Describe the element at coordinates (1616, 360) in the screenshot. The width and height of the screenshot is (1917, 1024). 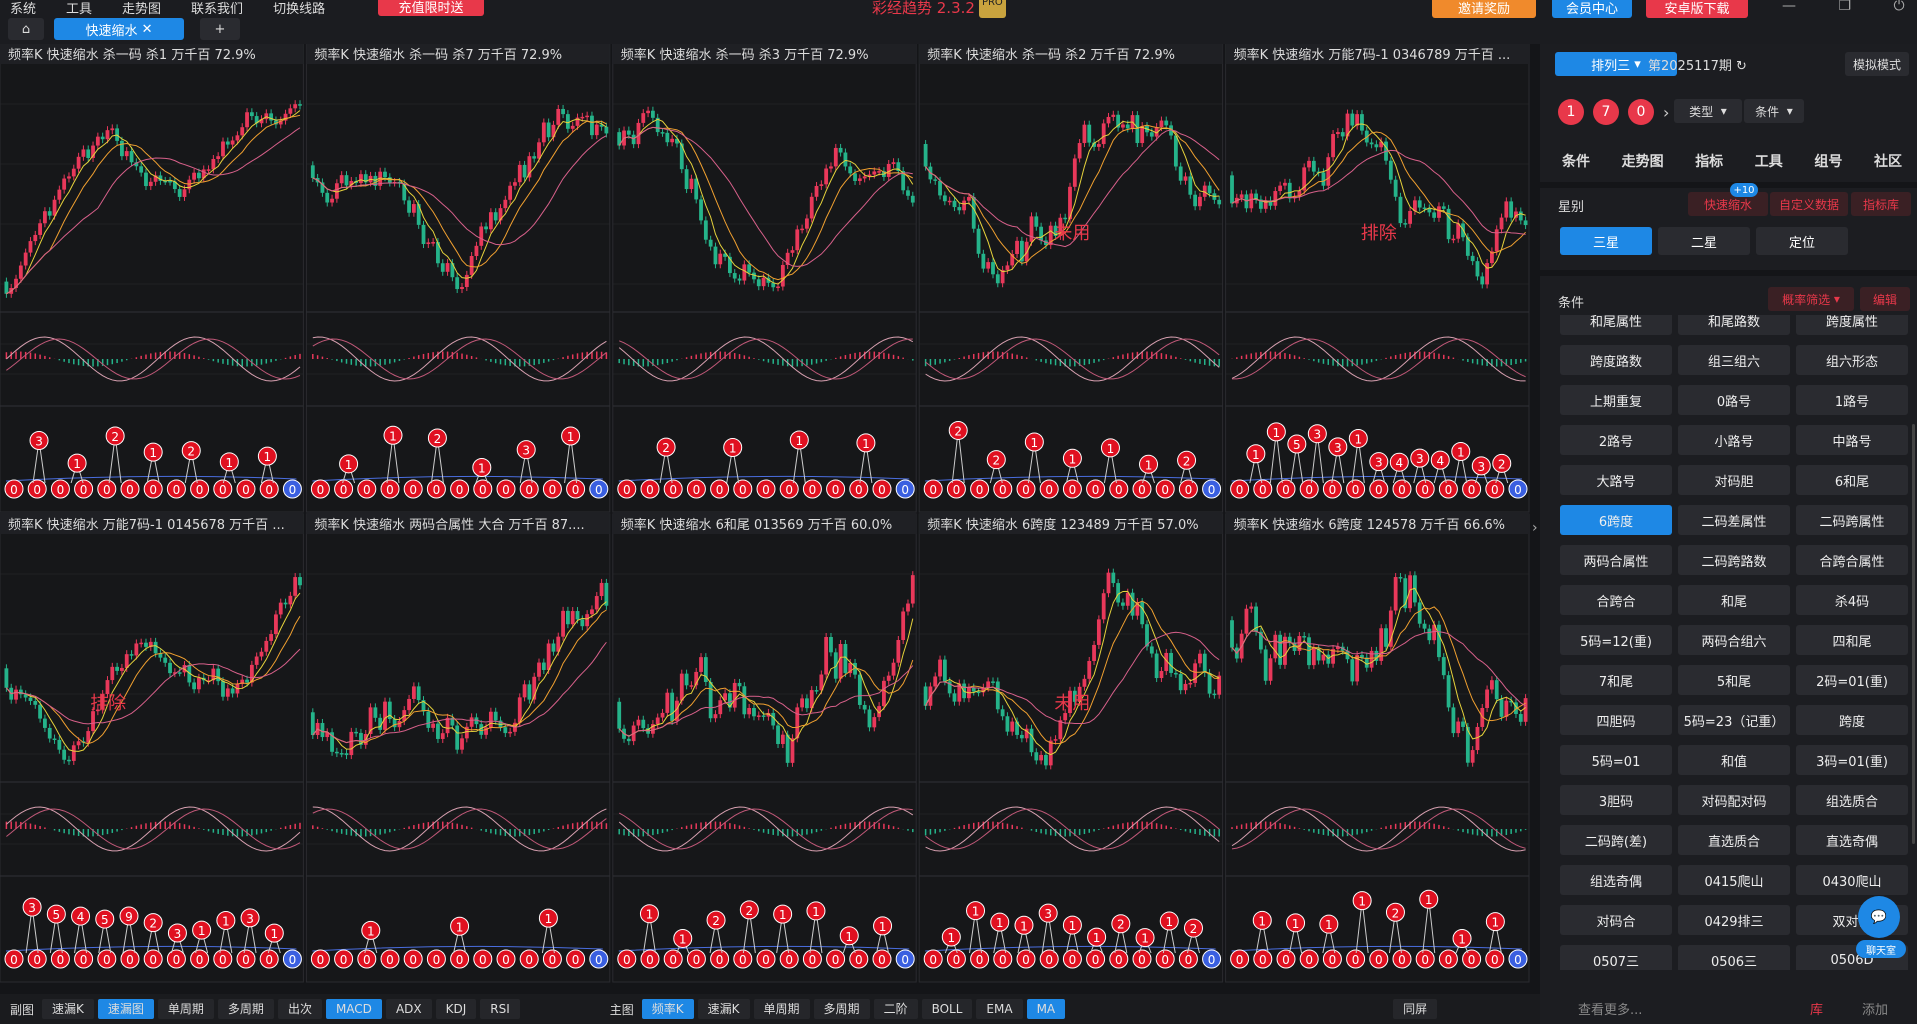
I see `condition: 跨度路数` at that location.